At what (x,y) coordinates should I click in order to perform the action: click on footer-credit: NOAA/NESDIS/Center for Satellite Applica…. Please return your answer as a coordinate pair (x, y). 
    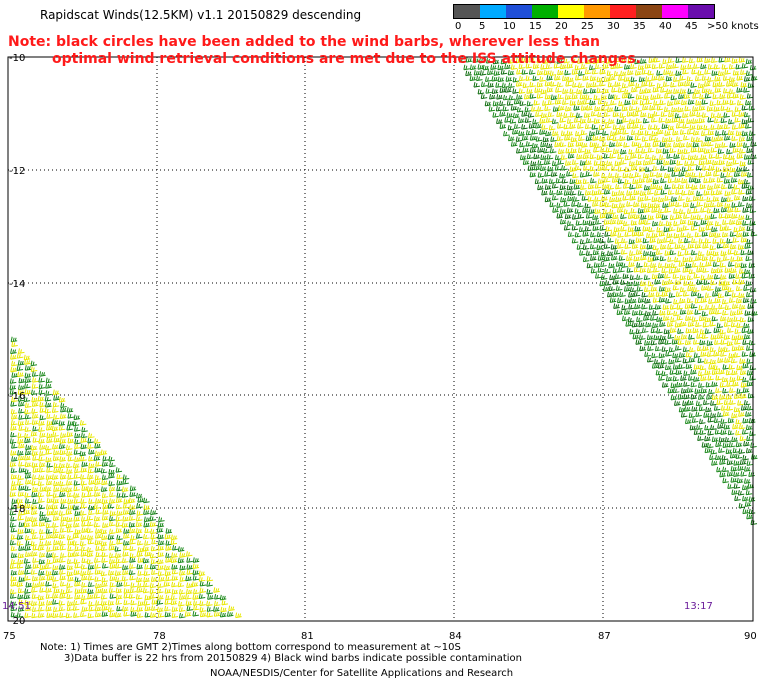
    Looking at the image, I should click on (362, 673).